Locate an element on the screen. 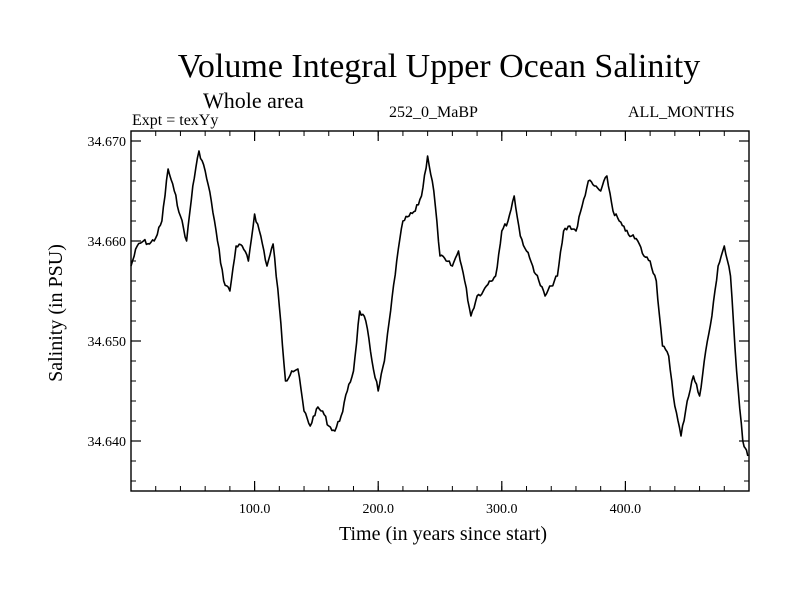 The width and height of the screenshot is (800, 600). y-tick-label: 34.650 is located at coordinates (107, 342).